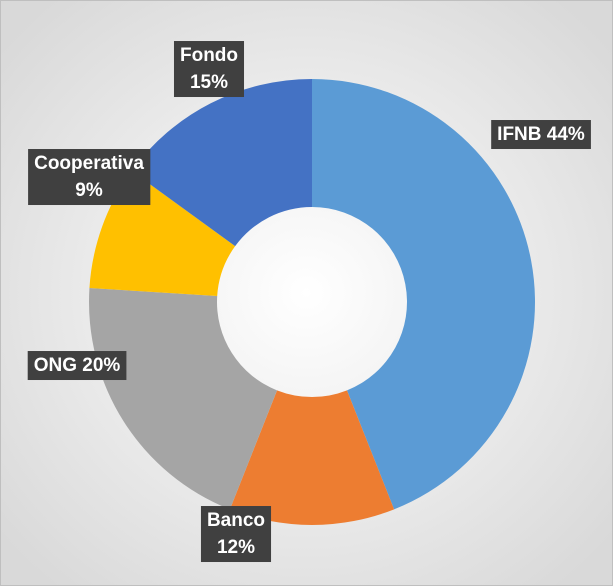 The width and height of the screenshot is (613, 586). I want to click on data-label: Fondo 15%, so click(209, 69).